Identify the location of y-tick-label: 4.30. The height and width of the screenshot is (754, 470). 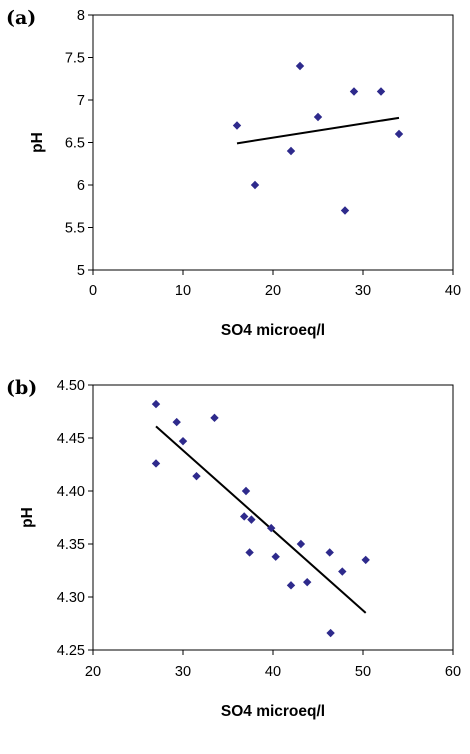
(71, 598).